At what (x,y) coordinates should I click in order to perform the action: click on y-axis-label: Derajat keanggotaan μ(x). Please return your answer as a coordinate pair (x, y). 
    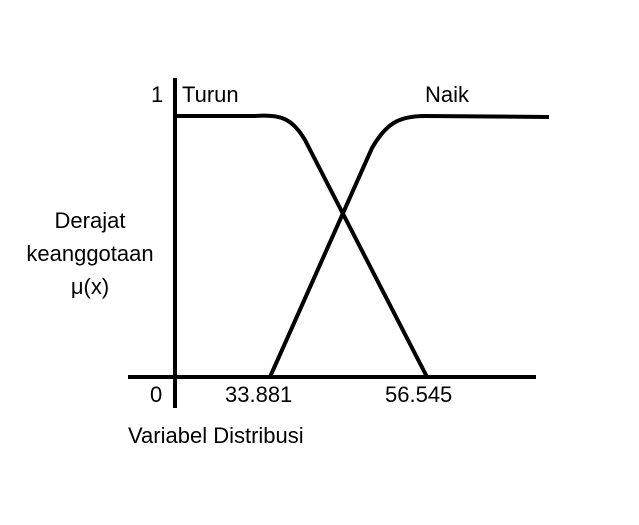
    Looking at the image, I should click on (90, 253).